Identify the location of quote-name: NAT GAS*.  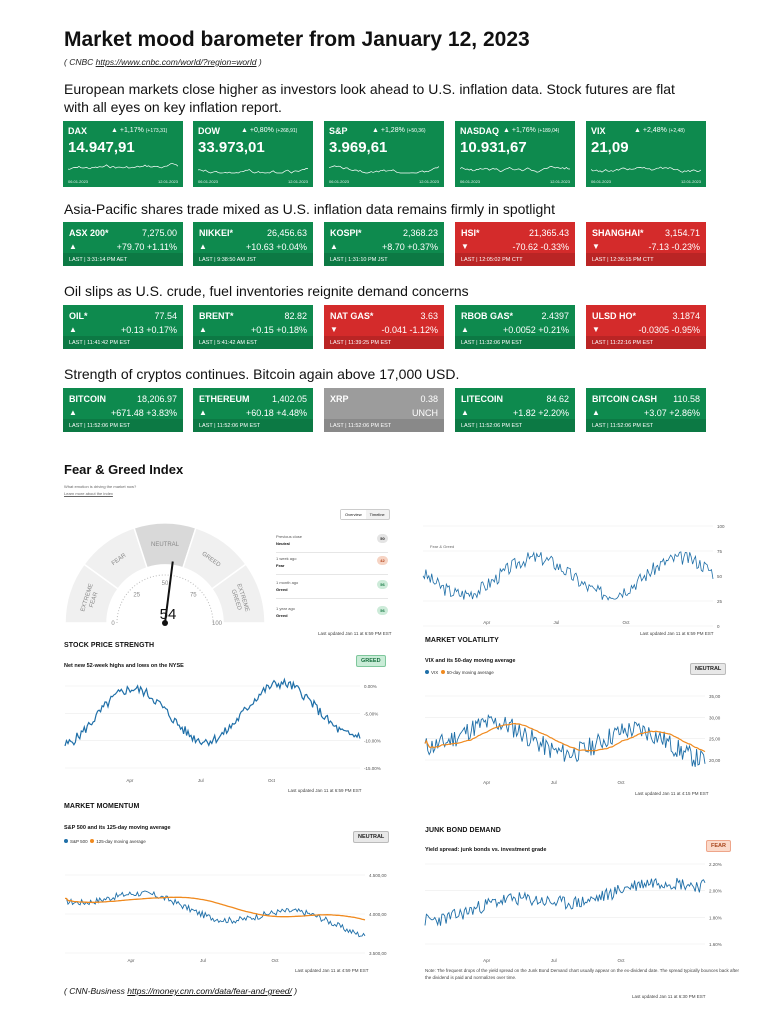
(352, 316).